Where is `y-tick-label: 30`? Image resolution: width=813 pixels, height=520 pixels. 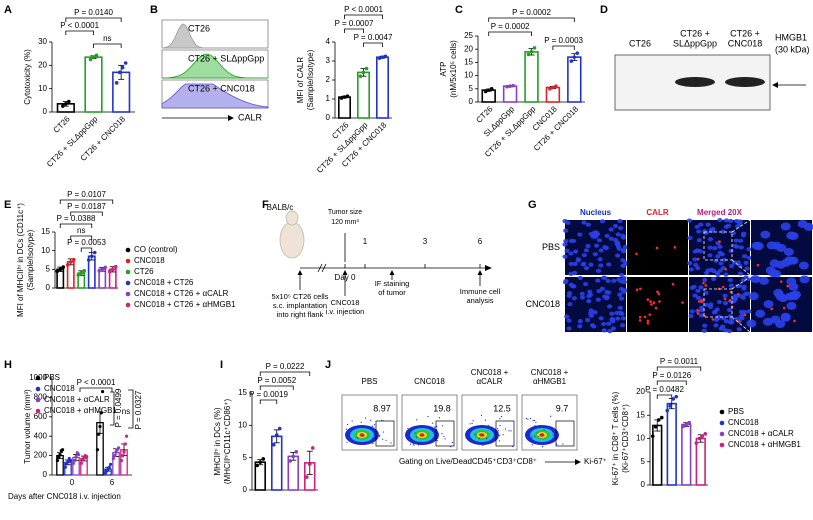 y-tick-label: 30 is located at coordinates (42, 41).